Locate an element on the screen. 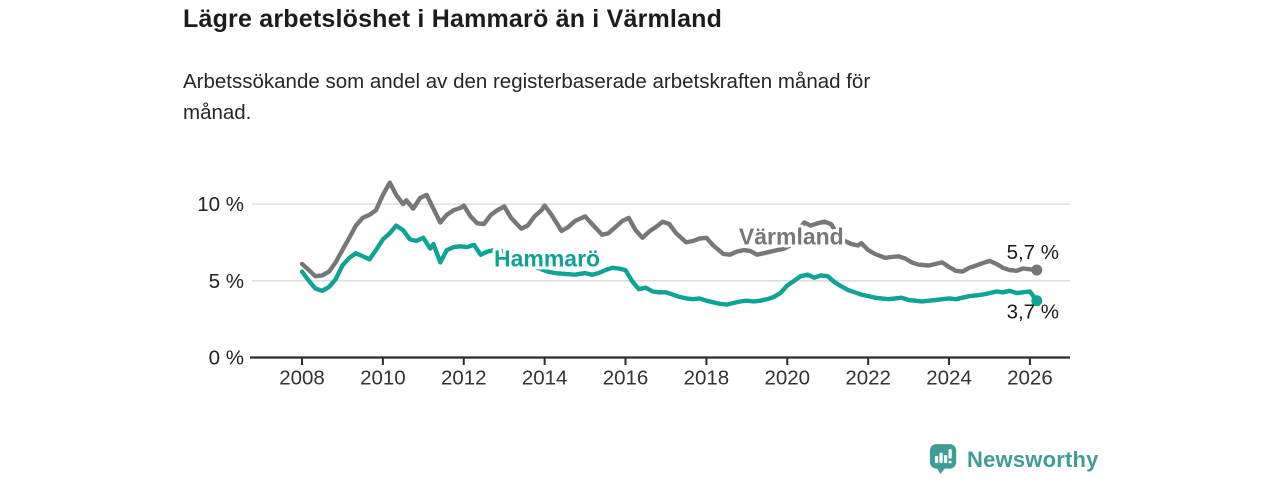 The height and width of the screenshot is (485, 1280). vrmland-line is located at coordinates (669, 229).